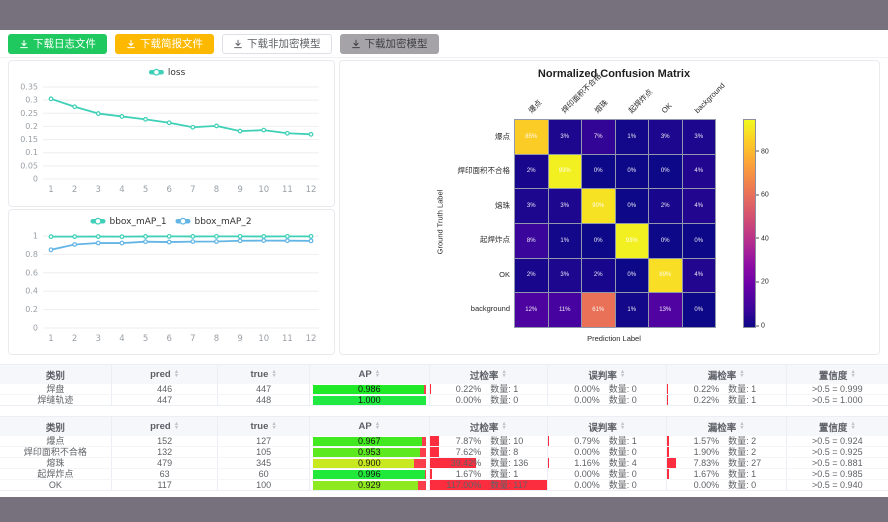 The height and width of the screenshot is (522, 888). I want to click on ap-bar-track: 0.900, so click(369, 463).